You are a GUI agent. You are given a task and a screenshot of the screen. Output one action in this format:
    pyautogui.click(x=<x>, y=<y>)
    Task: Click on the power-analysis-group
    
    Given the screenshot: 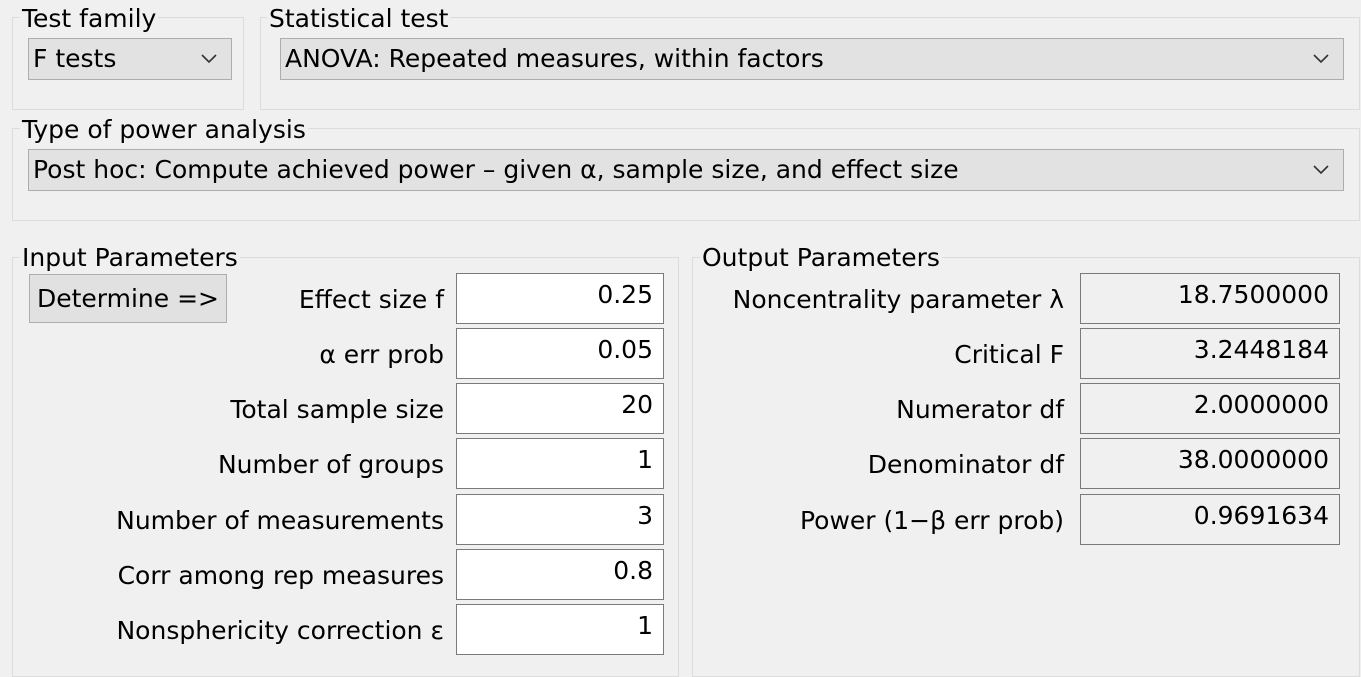 What is the action you would take?
    pyautogui.click(x=686, y=174)
    